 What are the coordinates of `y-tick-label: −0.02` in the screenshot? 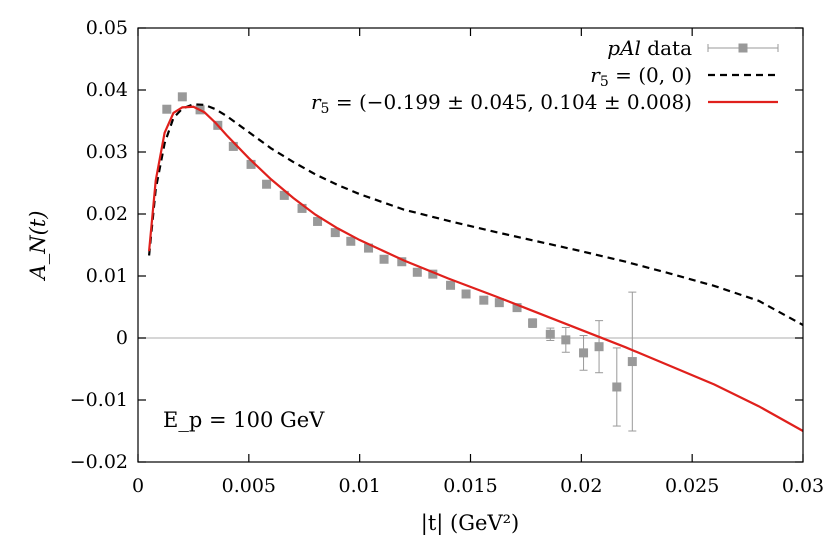 It's located at (99, 462).